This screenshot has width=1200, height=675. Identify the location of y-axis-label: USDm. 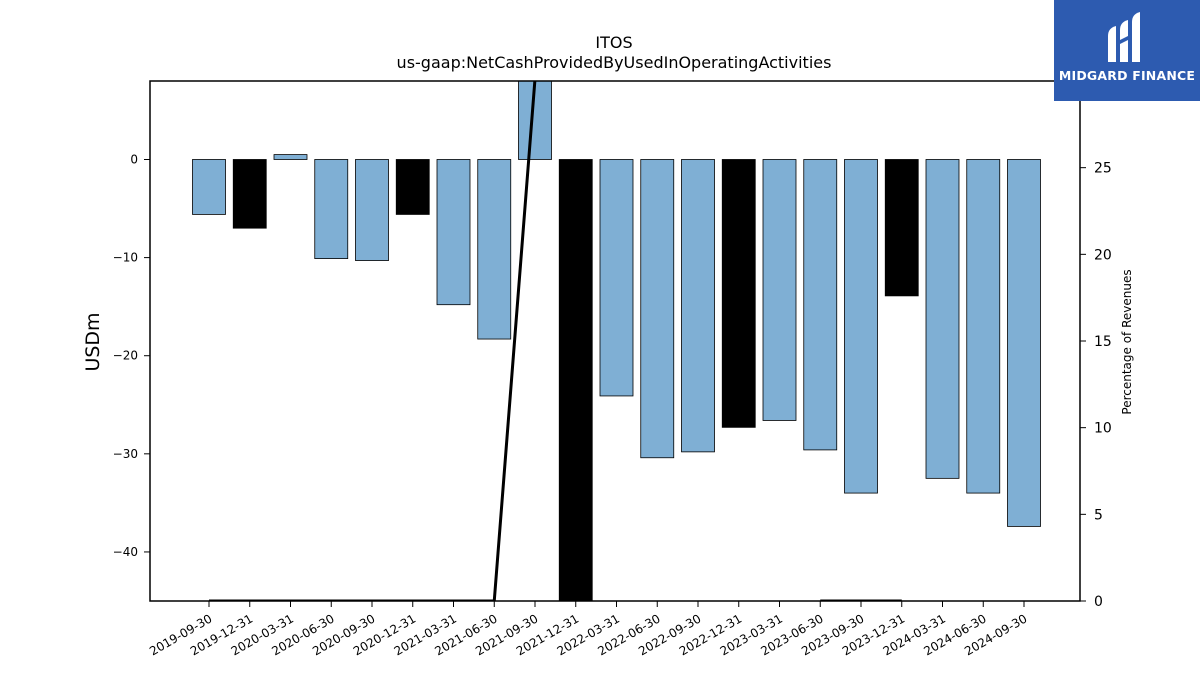
(93, 341).